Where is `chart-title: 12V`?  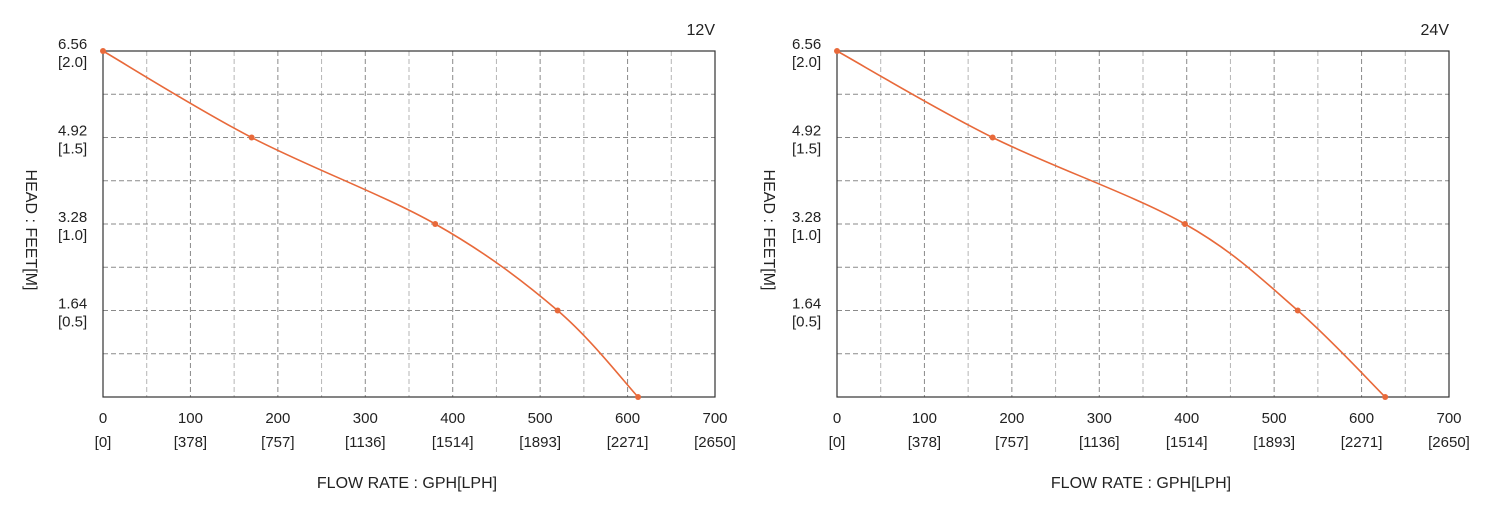 chart-title: 12V is located at coordinates (701, 30).